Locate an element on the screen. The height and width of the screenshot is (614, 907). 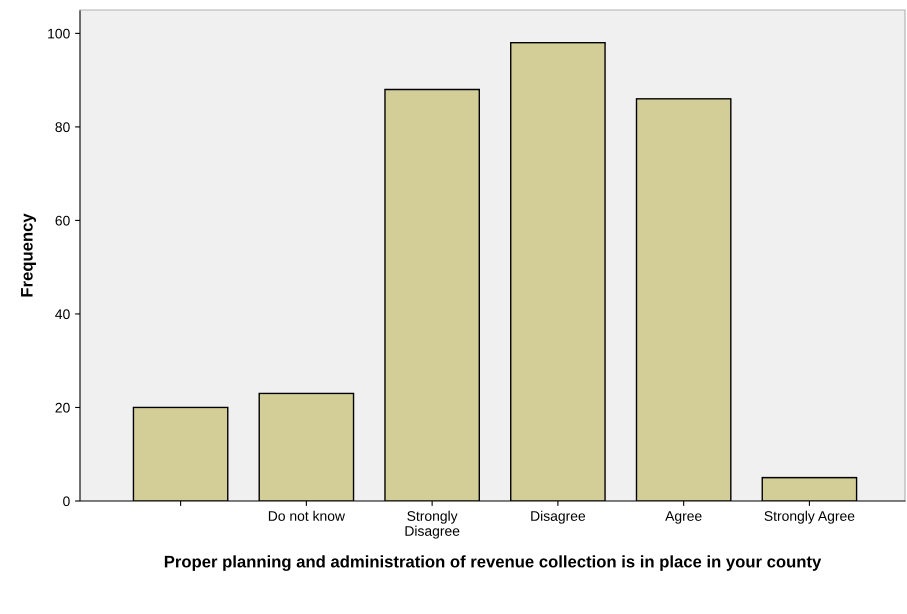
x-tick-label: Agree is located at coordinates (683, 517).